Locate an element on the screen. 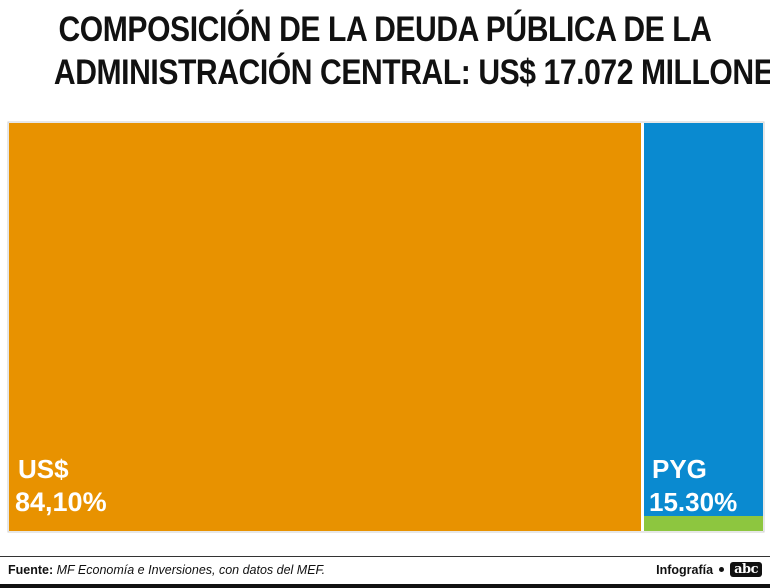  chart-title-line-1: COMPOSICIÓN DE LA DEUDA PÚBLICA DE LA is located at coordinates (385, 29).